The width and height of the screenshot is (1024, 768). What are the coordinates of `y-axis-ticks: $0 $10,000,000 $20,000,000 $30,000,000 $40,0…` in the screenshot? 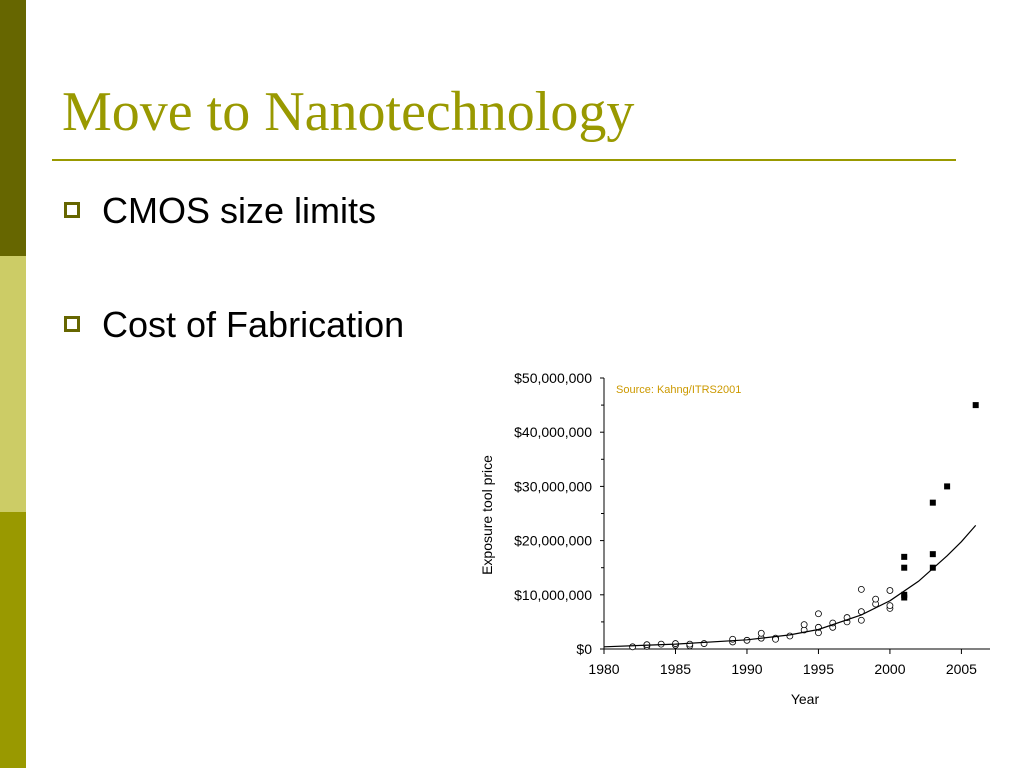 It's located at (559, 513).